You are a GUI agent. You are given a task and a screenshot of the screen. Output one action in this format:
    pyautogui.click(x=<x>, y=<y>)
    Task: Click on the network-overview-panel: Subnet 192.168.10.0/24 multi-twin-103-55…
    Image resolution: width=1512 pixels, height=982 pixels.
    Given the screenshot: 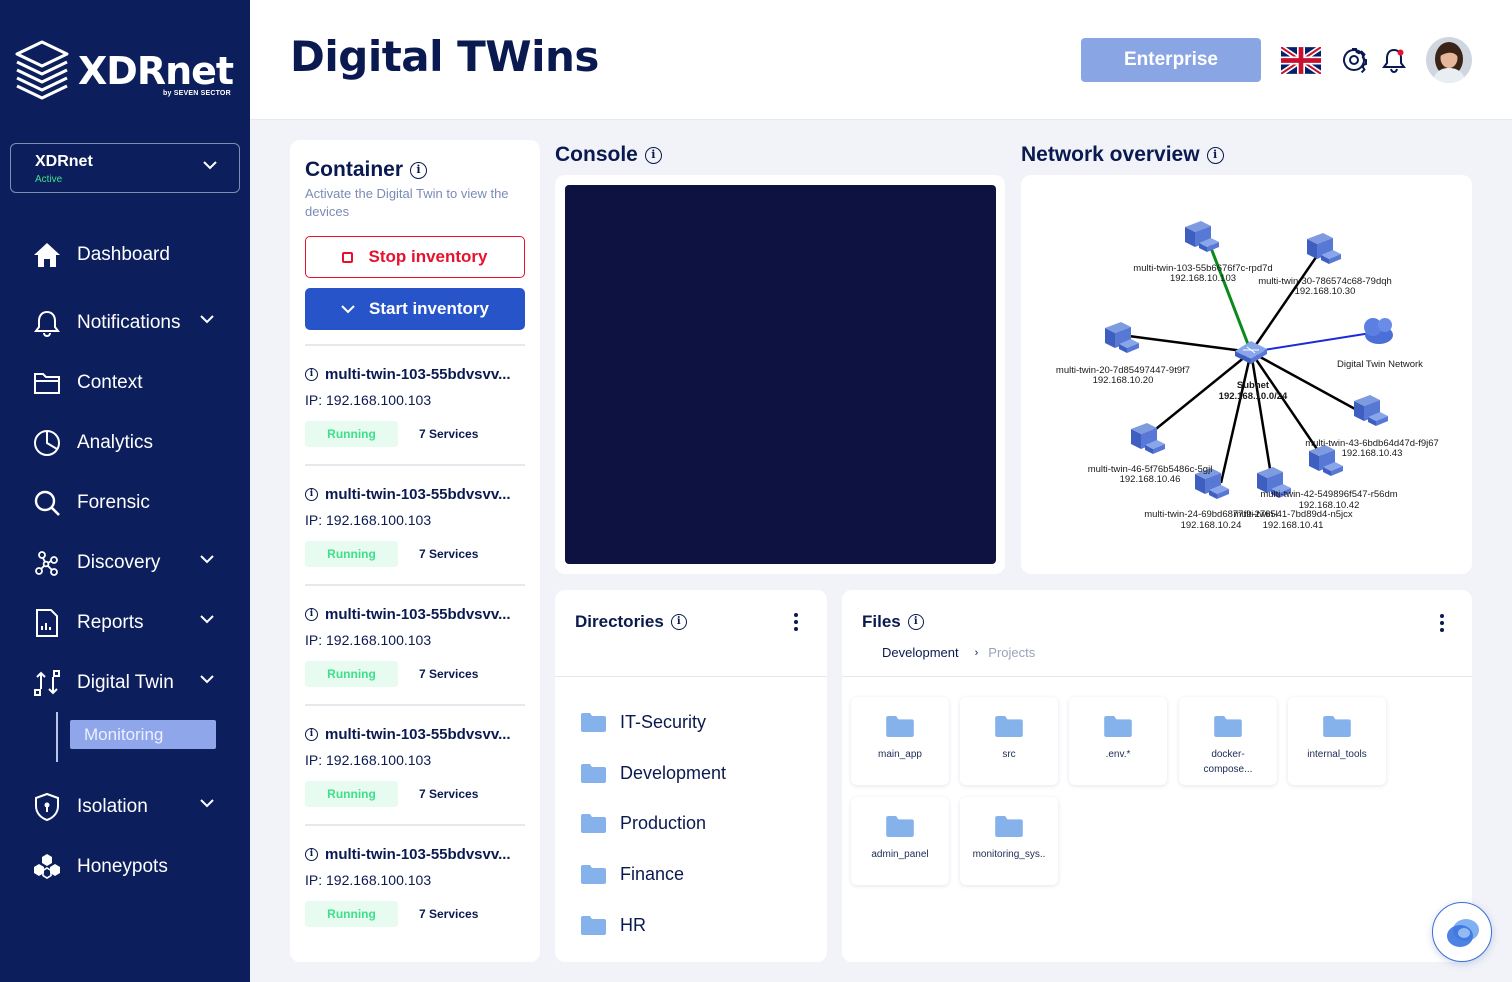 What is the action you would take?
    pyautogui.click(x=1246, y=374)
    